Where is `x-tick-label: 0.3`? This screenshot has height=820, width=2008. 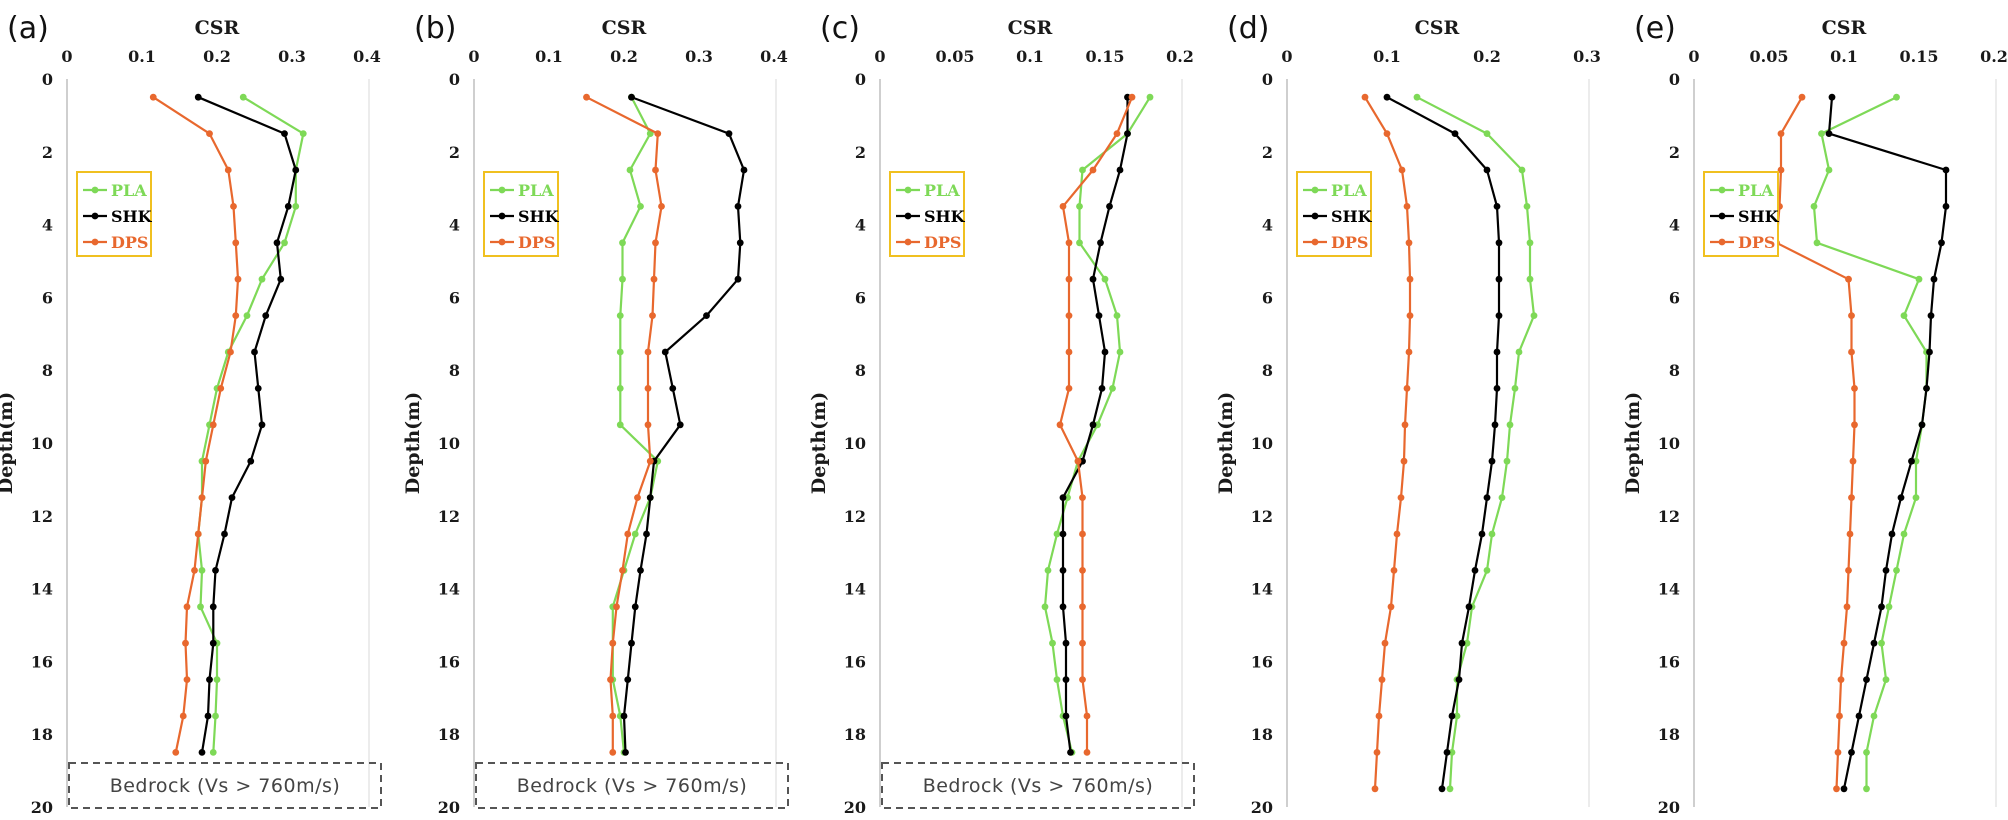
x-tick-label: 0.3 is located at coordinates (1587, 56).